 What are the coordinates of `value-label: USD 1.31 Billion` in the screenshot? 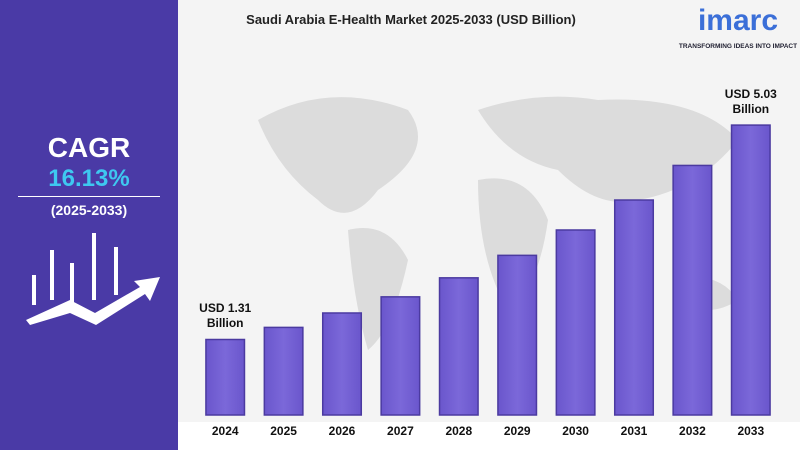 It's located at (225, 316).